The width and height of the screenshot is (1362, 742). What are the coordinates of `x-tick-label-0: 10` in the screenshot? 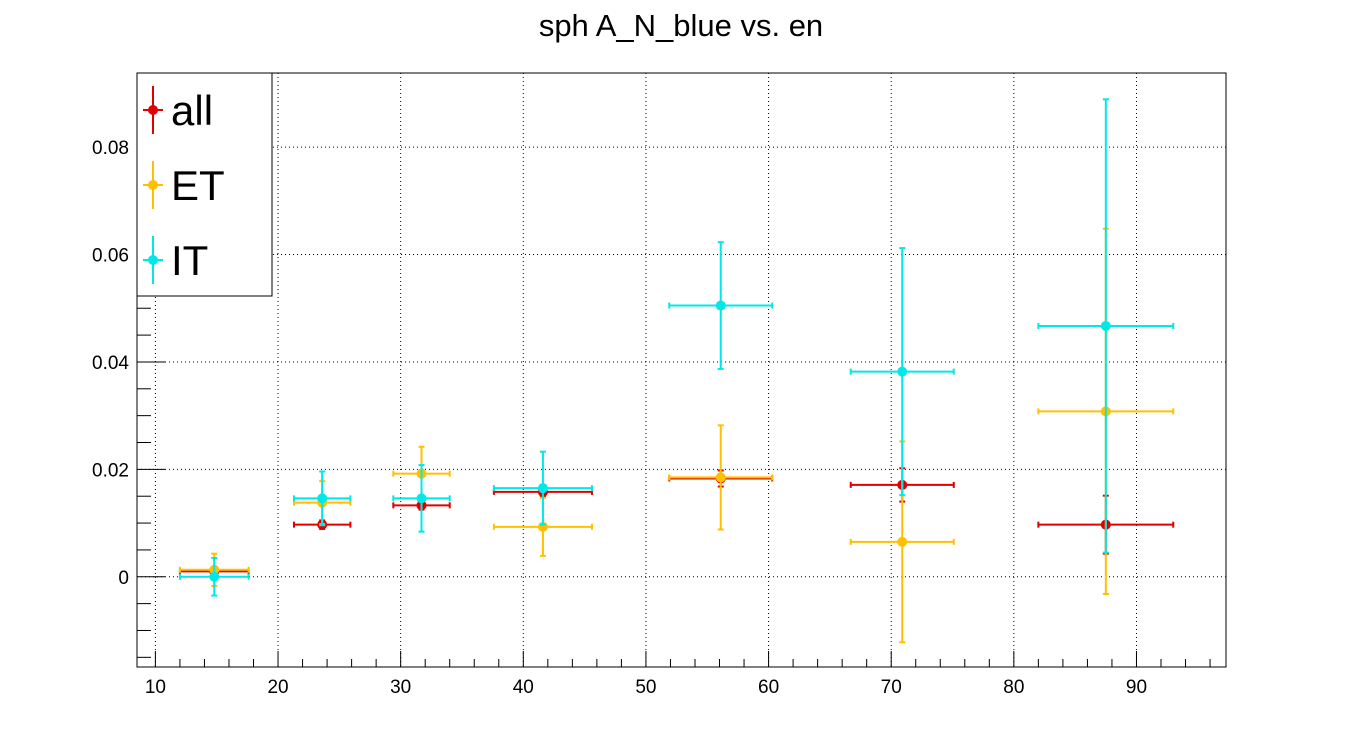 It's located at (155, 687).